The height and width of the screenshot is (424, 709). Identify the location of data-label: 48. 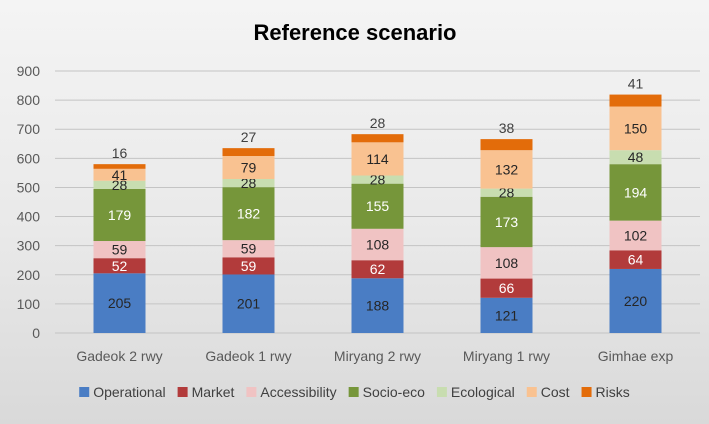
(636, 157).